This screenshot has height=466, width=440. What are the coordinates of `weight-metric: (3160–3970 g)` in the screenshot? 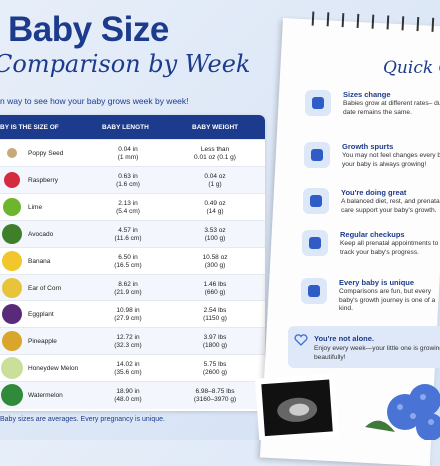 It's located at (215, 400).